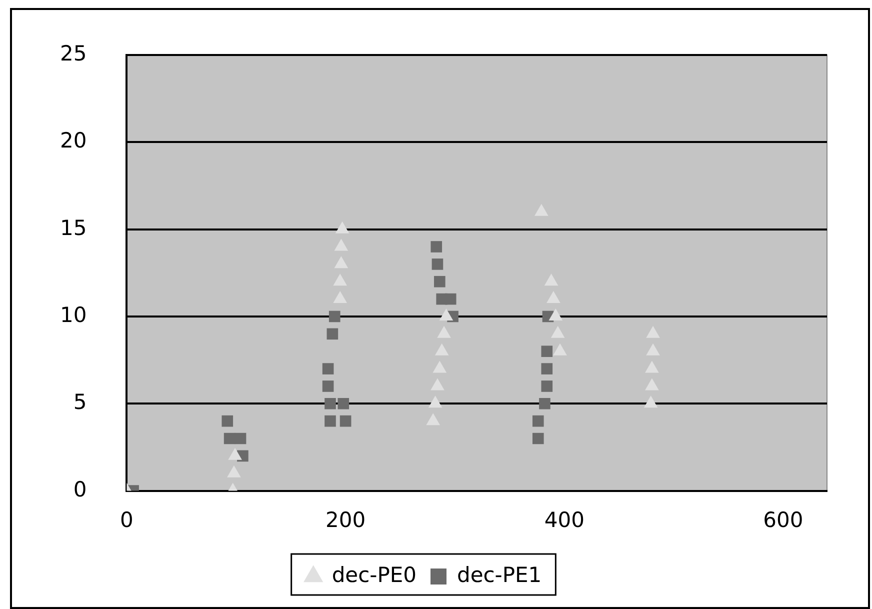 The width and height of the screenshot is (872, 609). Describe the element at coordinates (783, 520) in the screenshot. I see `x-tick-label: 600` at that location.